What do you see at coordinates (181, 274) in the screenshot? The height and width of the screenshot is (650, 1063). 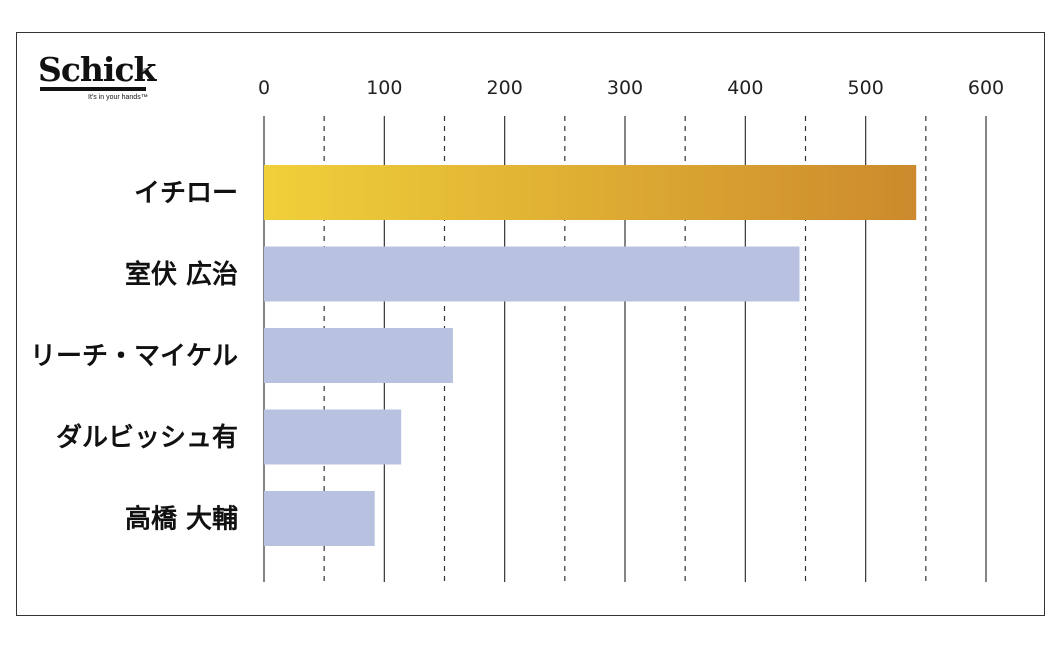 I see `category-label: 室伏 広治` at bounding box center [181, 274].